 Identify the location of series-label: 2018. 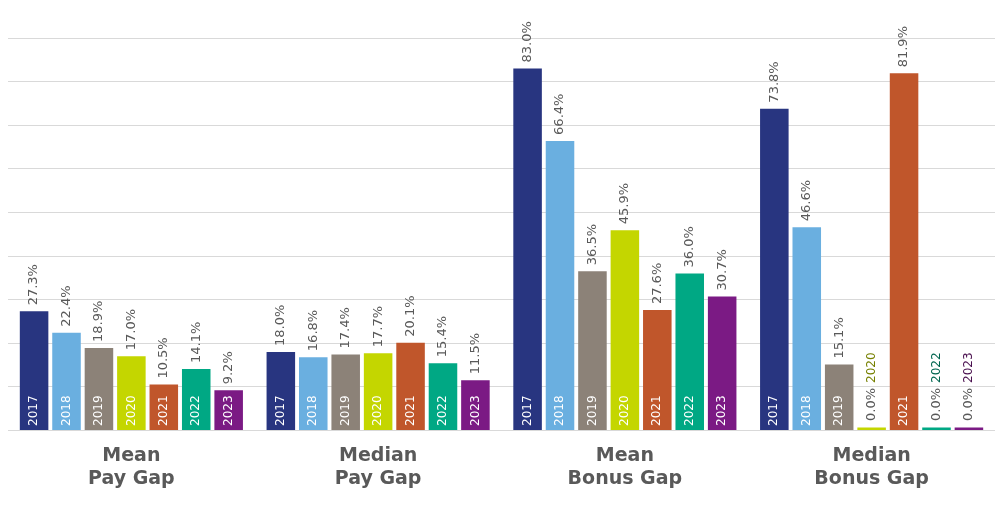
(65, 410).